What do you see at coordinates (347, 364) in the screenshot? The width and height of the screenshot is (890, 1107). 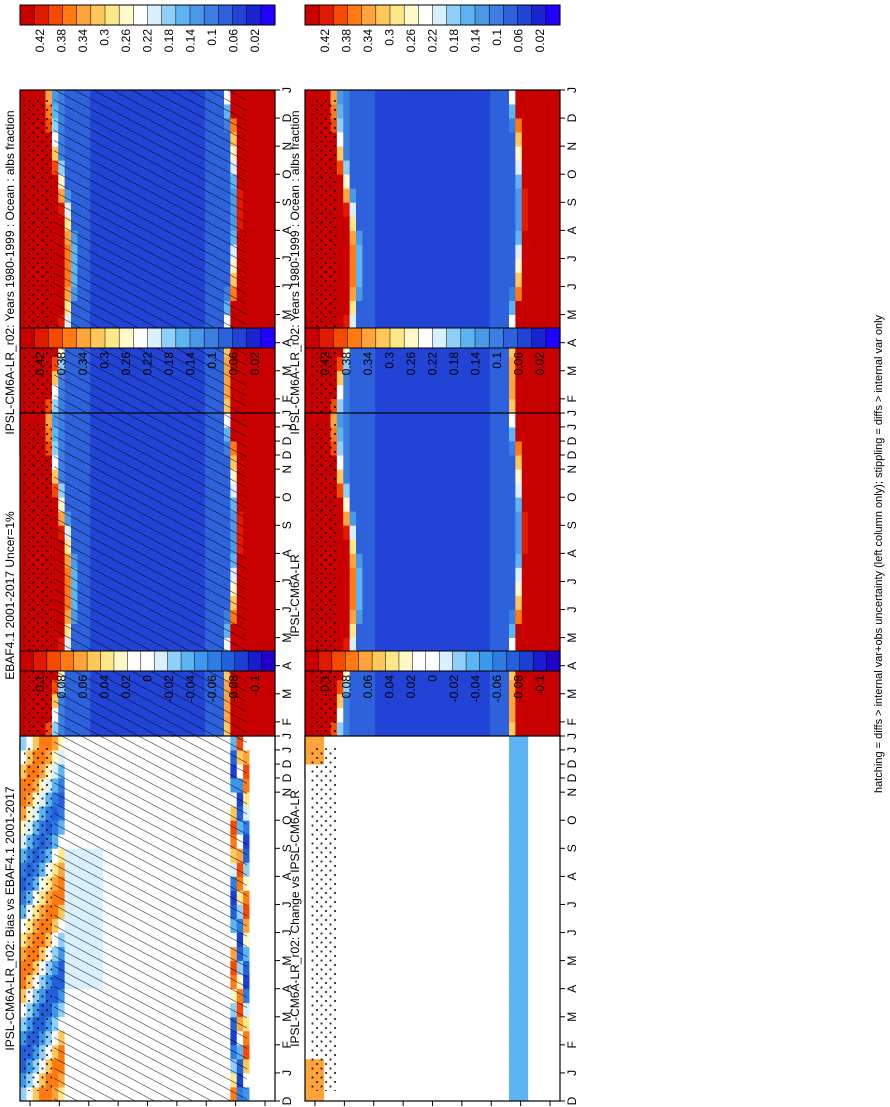 I see `colorbar-label: 0.38` at bounding box center [347, 364].